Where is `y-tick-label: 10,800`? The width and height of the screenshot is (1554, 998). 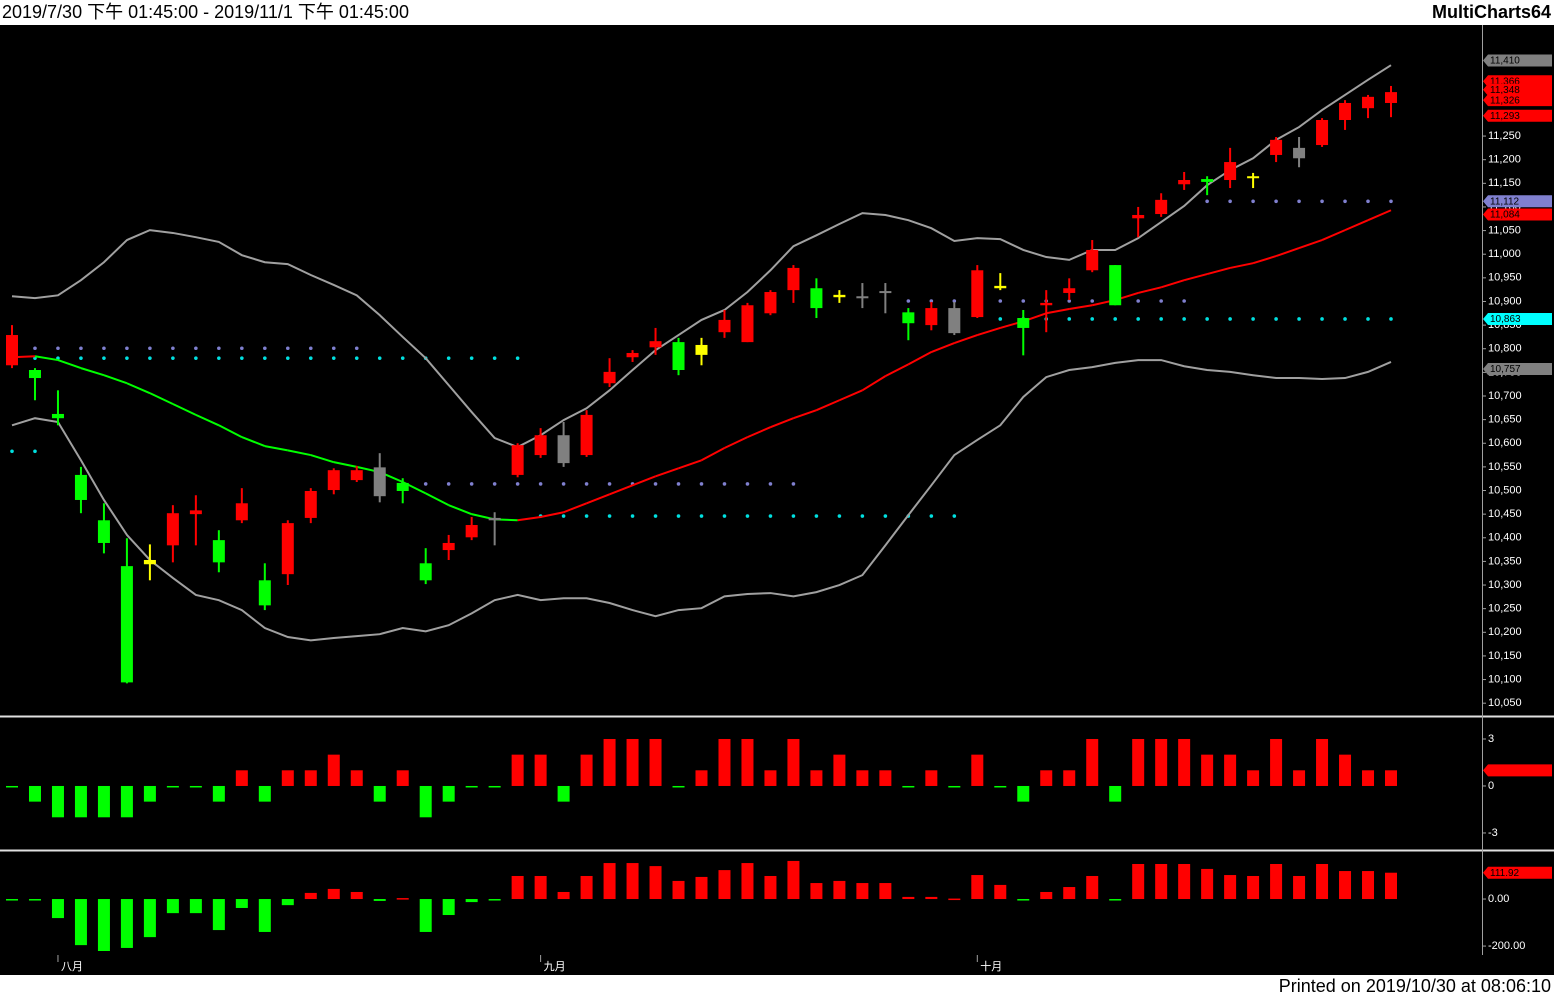 y-tick-label: 10,800 is located at coordinates (1505, 349).